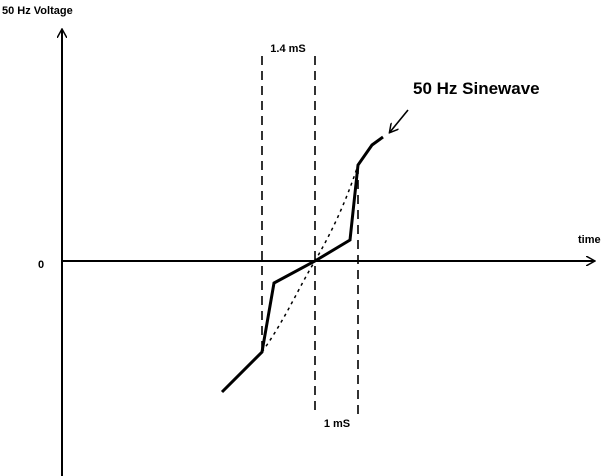  What do you see at coordinates (37, 11) in the screenshot?
I see `y-axis-label: 50 Hz Voltage` at bounding box center [37, 11].